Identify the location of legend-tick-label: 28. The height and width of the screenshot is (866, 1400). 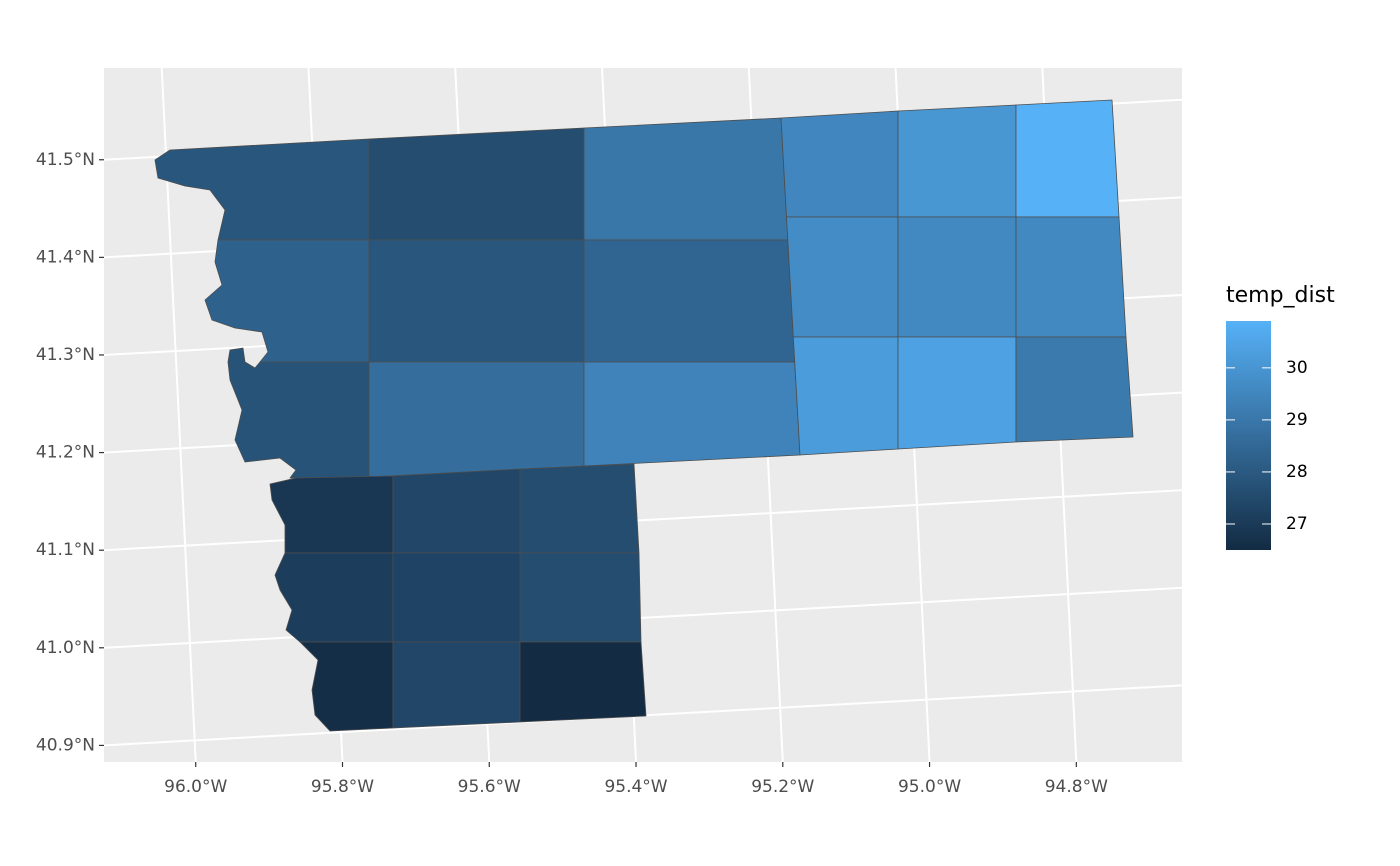
(1297, 472).